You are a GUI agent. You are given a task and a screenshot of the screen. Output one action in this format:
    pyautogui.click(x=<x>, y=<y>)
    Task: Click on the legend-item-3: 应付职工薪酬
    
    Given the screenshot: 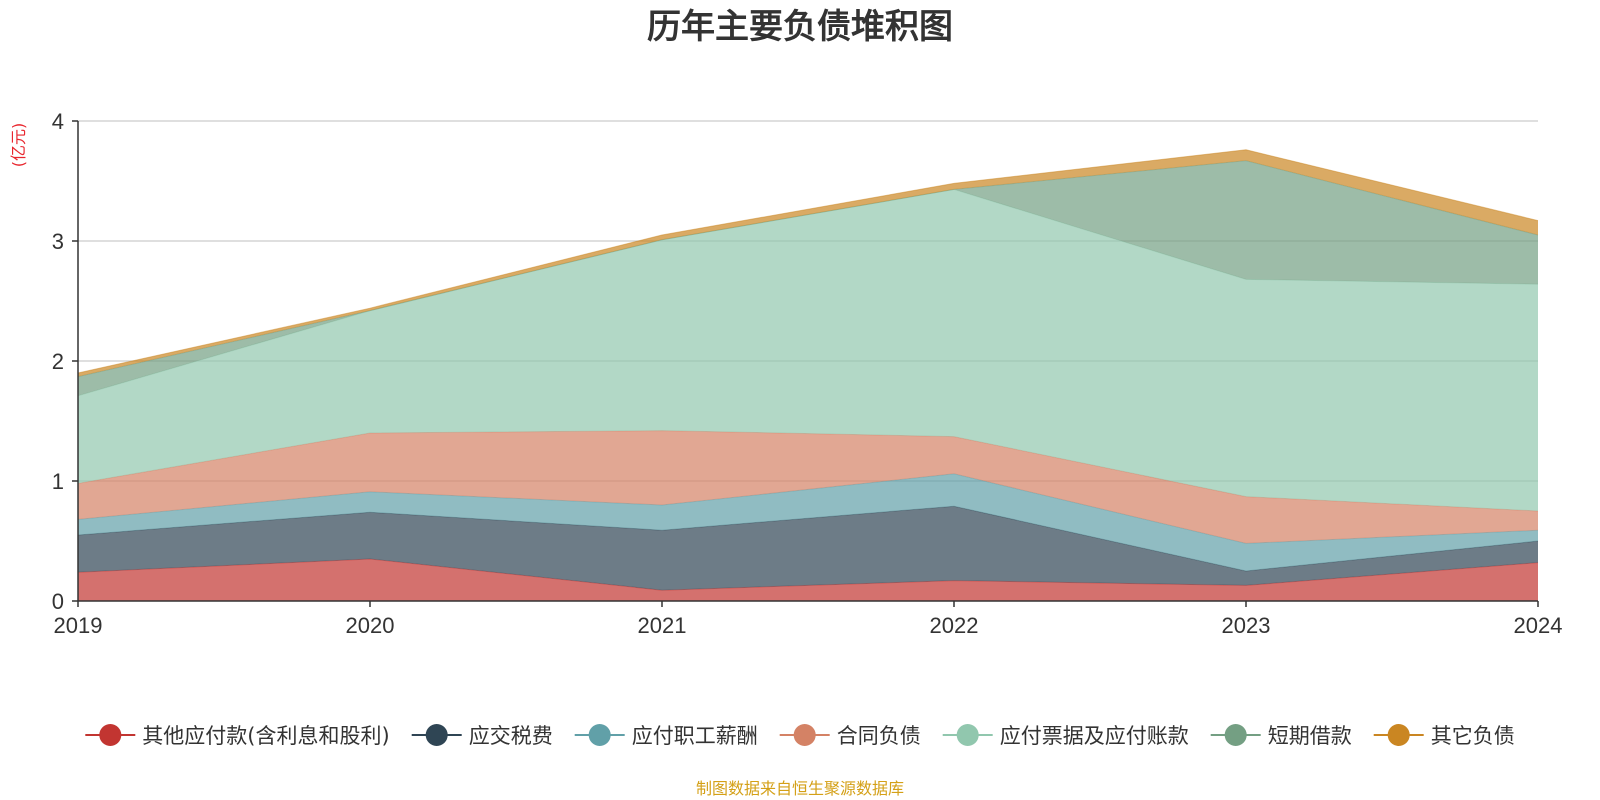 What is the action you would take?
    pyautogui.click(x=666, y=736)
    